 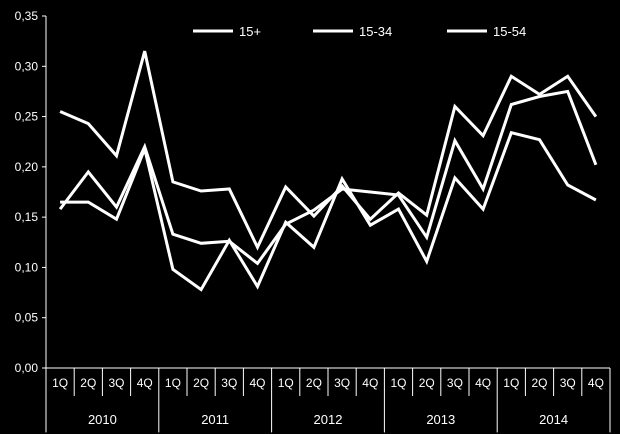 What do you see at coordinates (250, 31) in the screenshot?
I see `legend-label: 15+` at bounding box center [250, 31].